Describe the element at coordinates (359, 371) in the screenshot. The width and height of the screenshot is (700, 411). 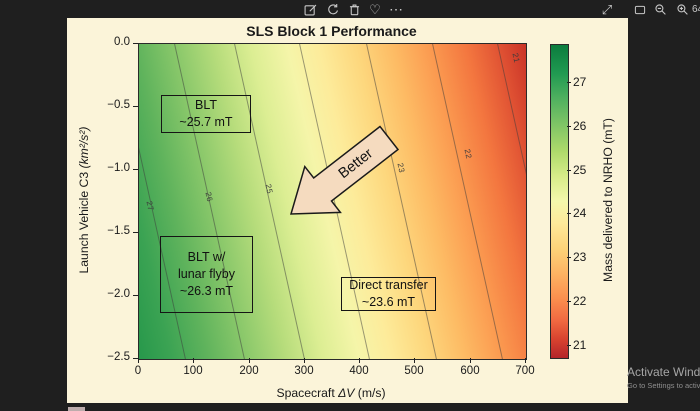
I see `x-tick-label: 400` at that location.